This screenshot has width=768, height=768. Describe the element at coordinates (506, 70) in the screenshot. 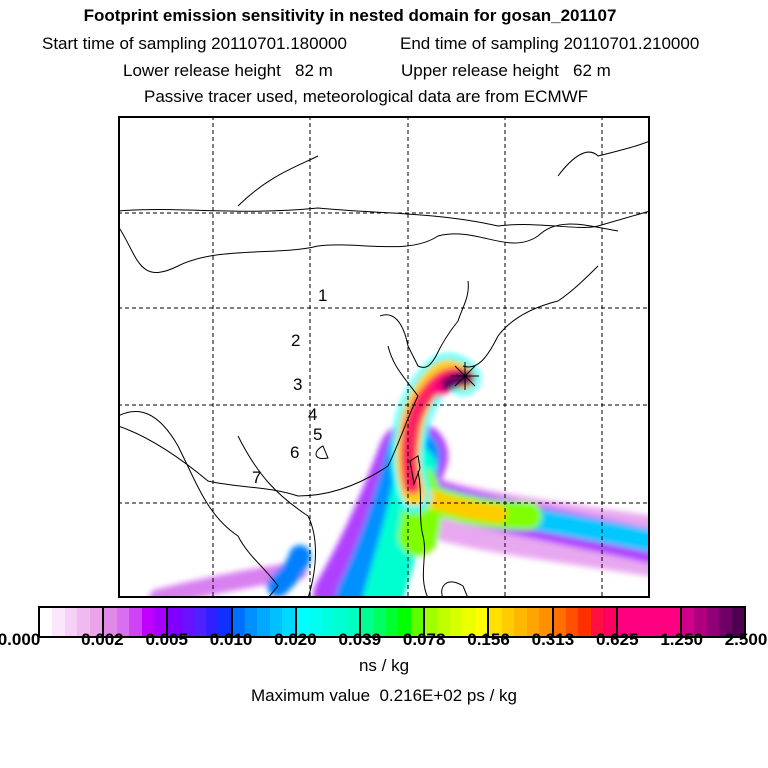

I see `upper-release-label: Upper release height 62 m` at that location.